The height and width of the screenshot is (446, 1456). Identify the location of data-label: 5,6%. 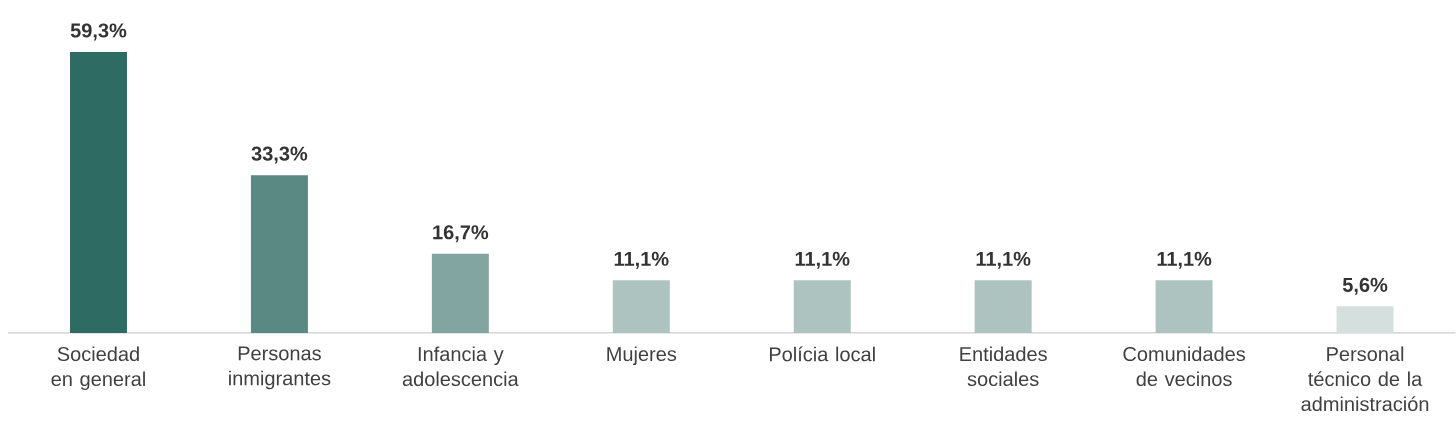
(1365, 286).